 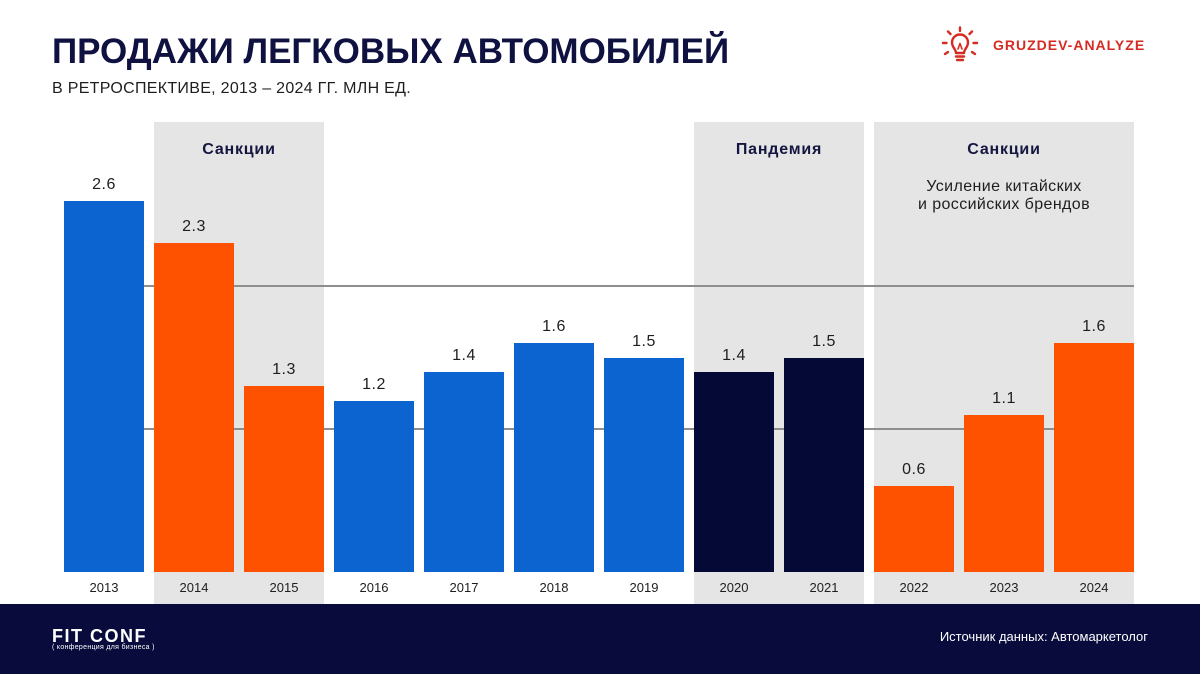 I want to click on value-label-2016: 1.2, so click(x=374, y=384).